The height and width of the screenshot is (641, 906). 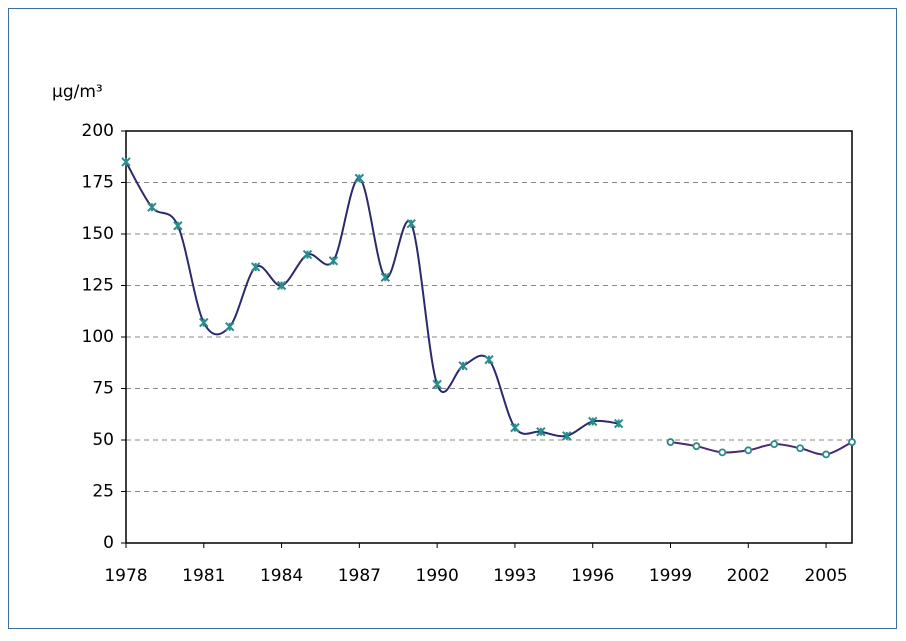 I want to click on x-tick-label: 1978, so click(x=125, y=576).